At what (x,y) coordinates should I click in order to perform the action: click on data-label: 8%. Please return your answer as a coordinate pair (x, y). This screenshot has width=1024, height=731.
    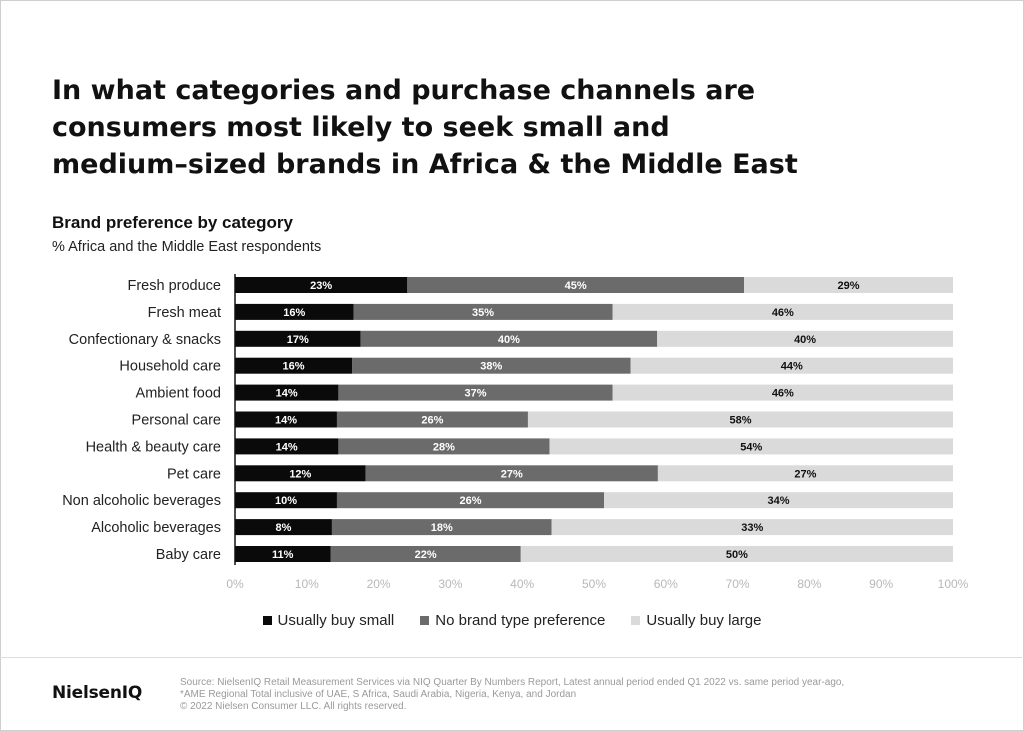
    Looking at the image, I should click on (284, 528).